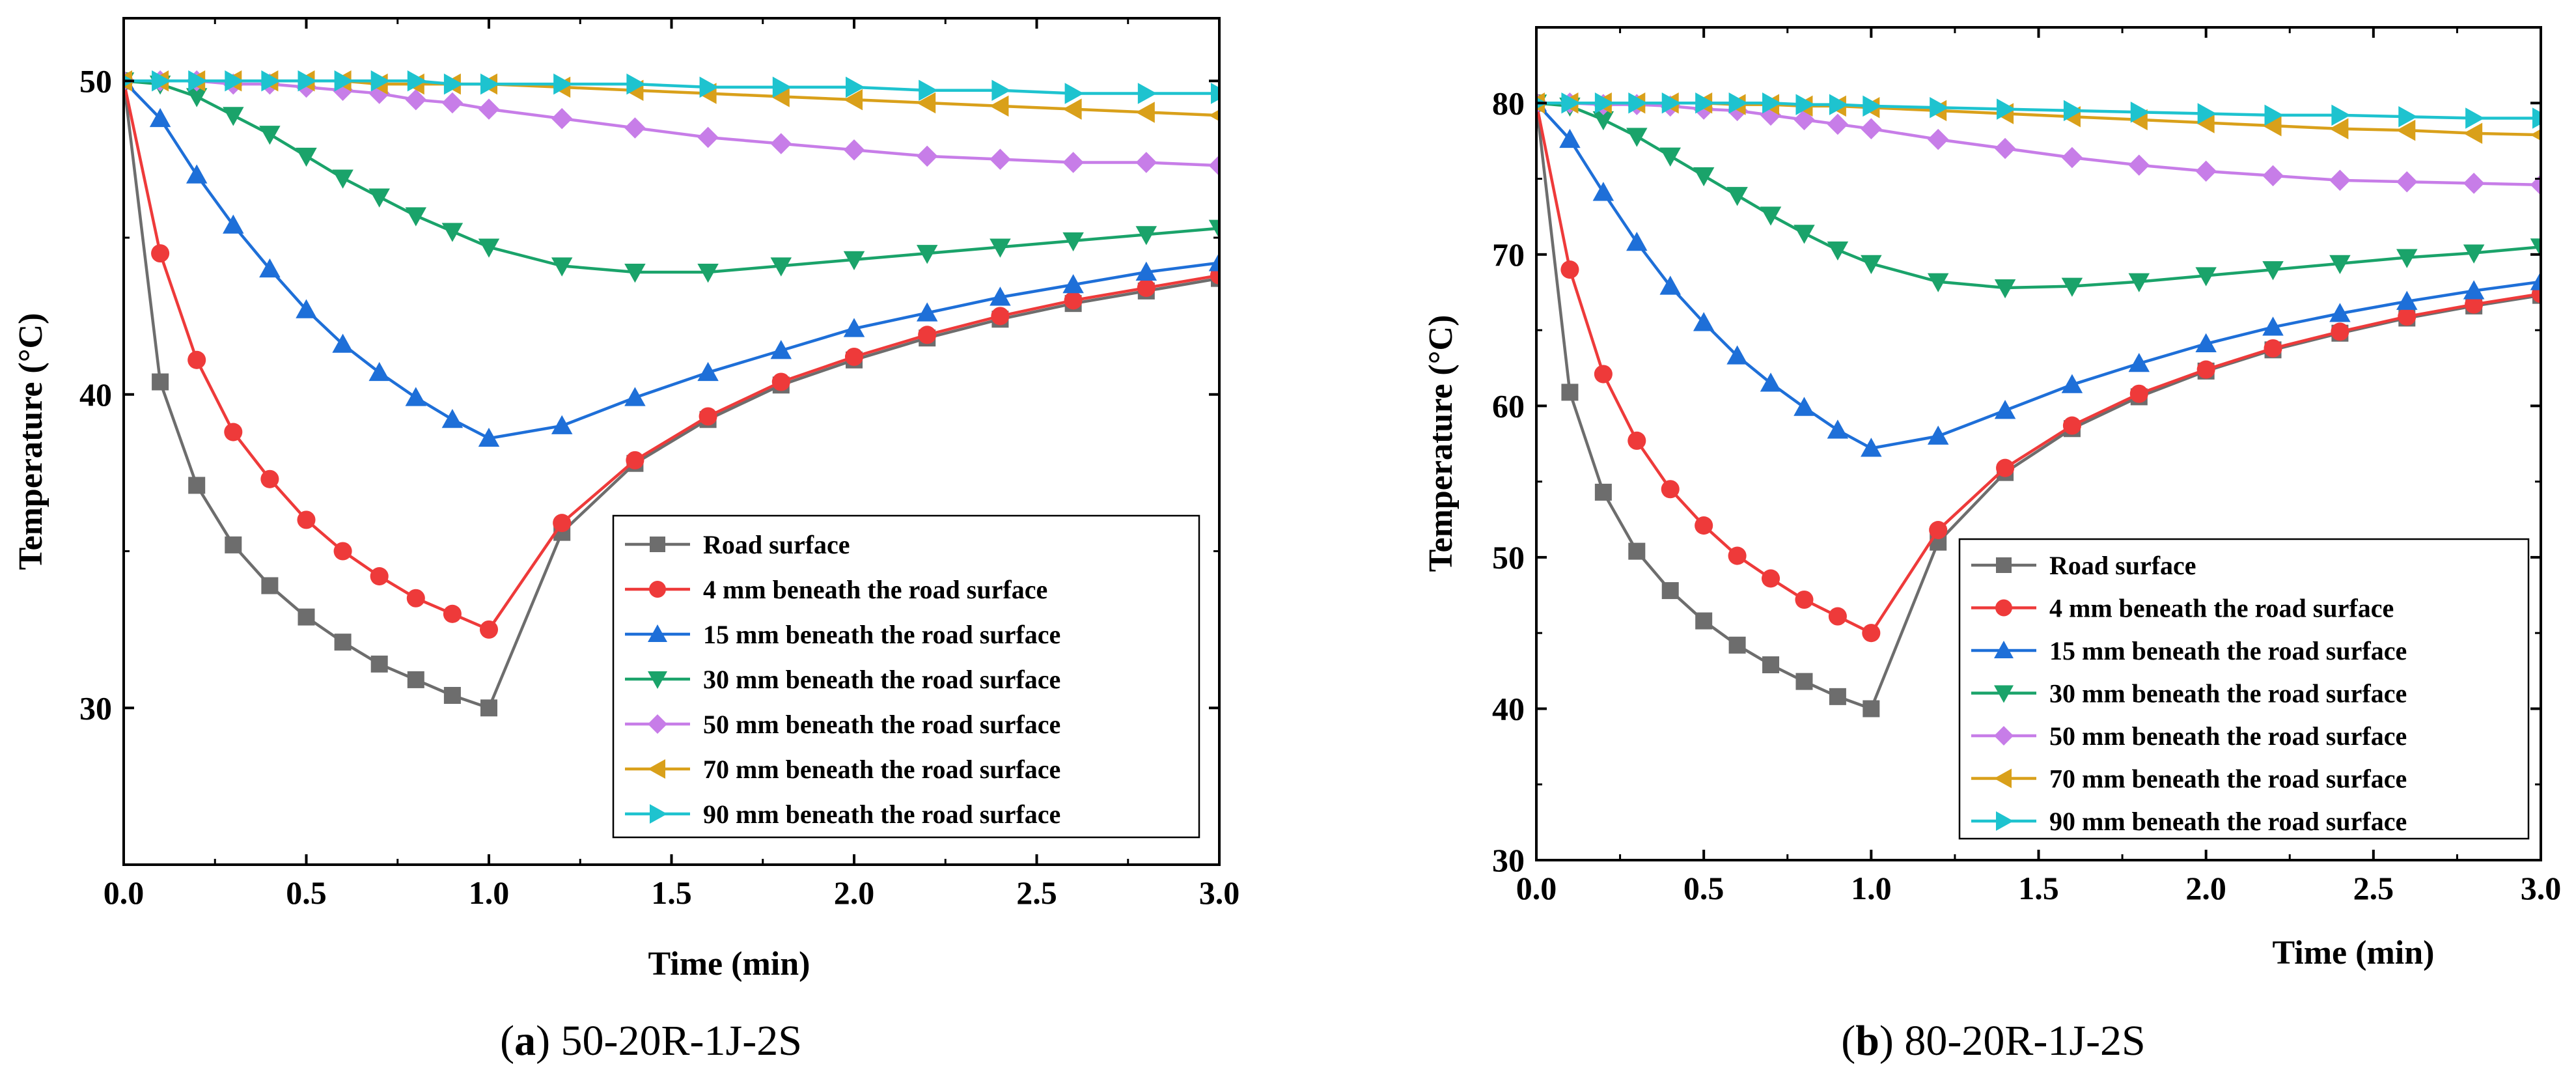  I want to click on legend-item: 70 mm beneath the road surface, so click(842, 769).